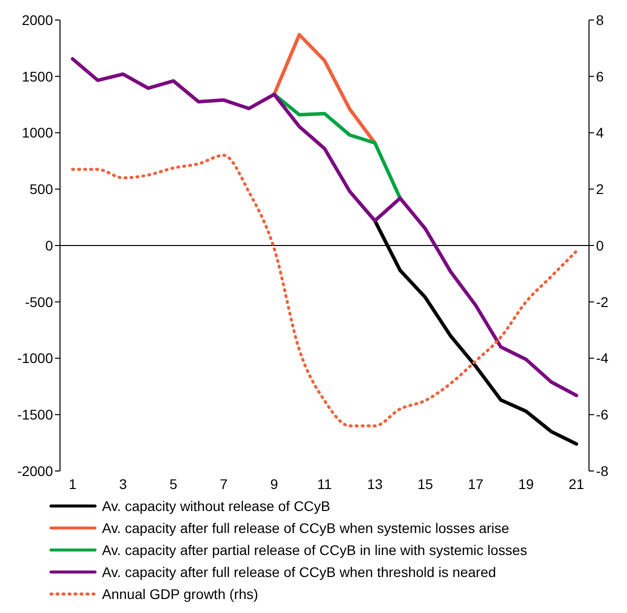 The width and height of the screenshot is (627, 613). I want to click on x-tick-label: 11, so click(324, 484).